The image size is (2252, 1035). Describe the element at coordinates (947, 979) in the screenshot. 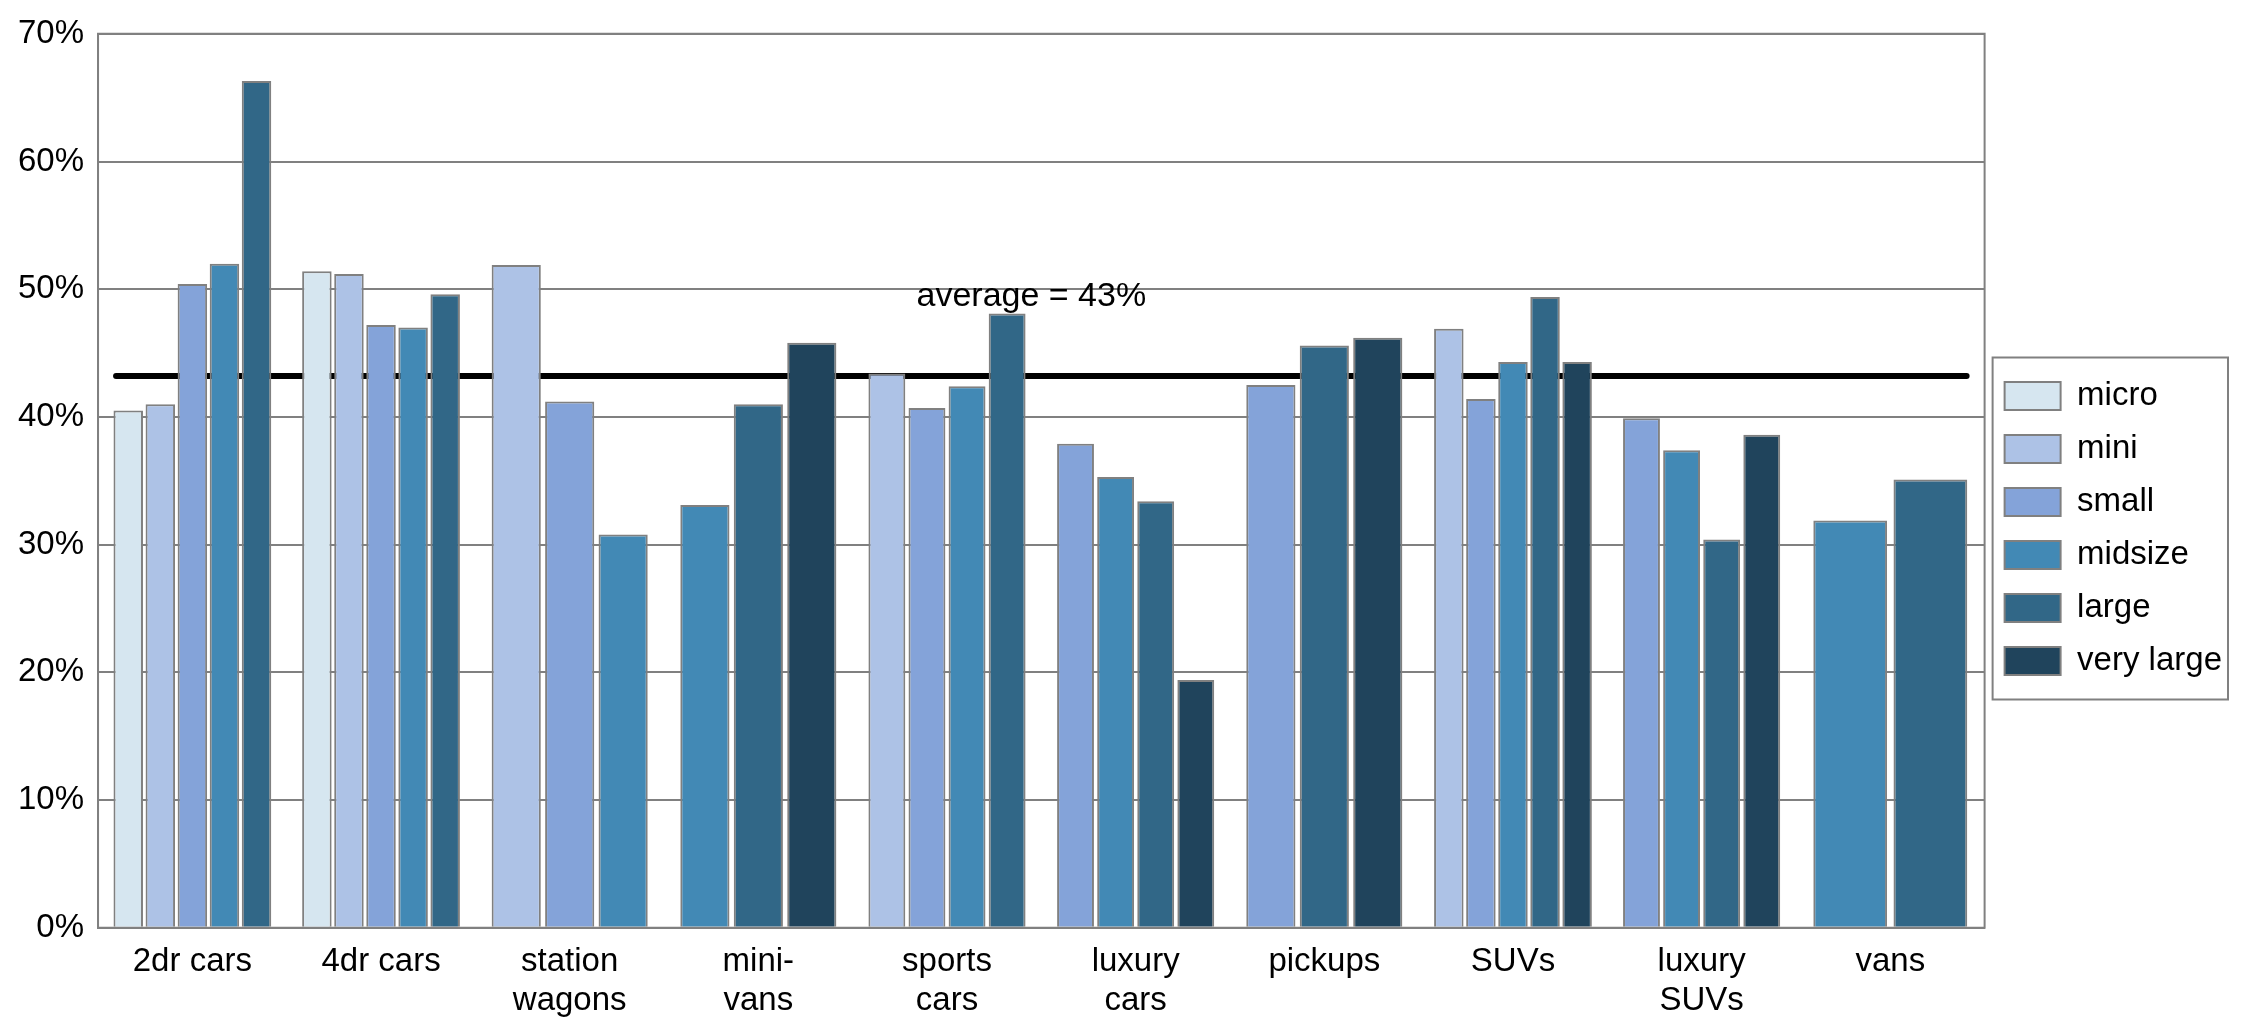

I see `x-tick-label: sports cars` at that location.